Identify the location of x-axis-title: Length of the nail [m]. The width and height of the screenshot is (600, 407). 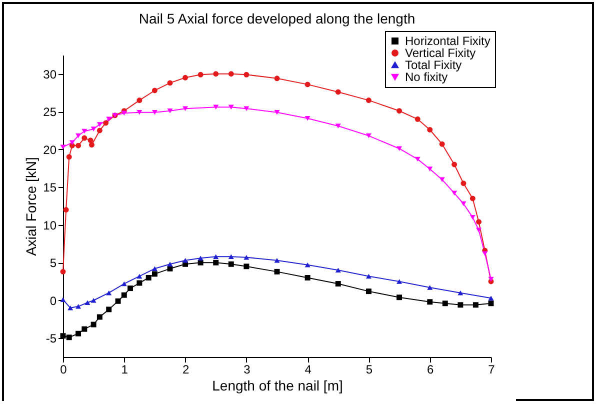
(277, 386).